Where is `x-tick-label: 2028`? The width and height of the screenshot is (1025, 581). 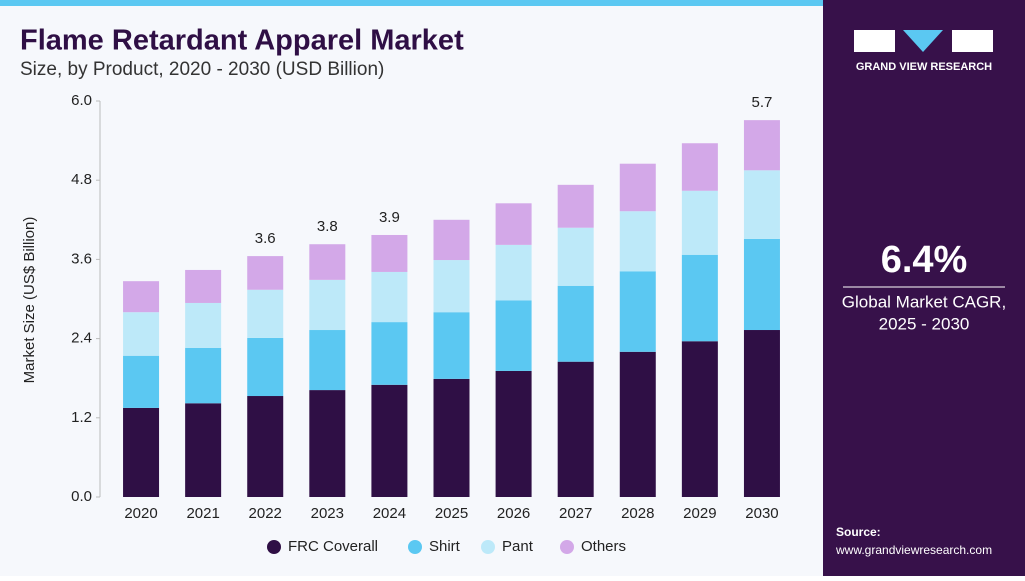
x-tick-label: 2028 is located at coordinates (637, 513).